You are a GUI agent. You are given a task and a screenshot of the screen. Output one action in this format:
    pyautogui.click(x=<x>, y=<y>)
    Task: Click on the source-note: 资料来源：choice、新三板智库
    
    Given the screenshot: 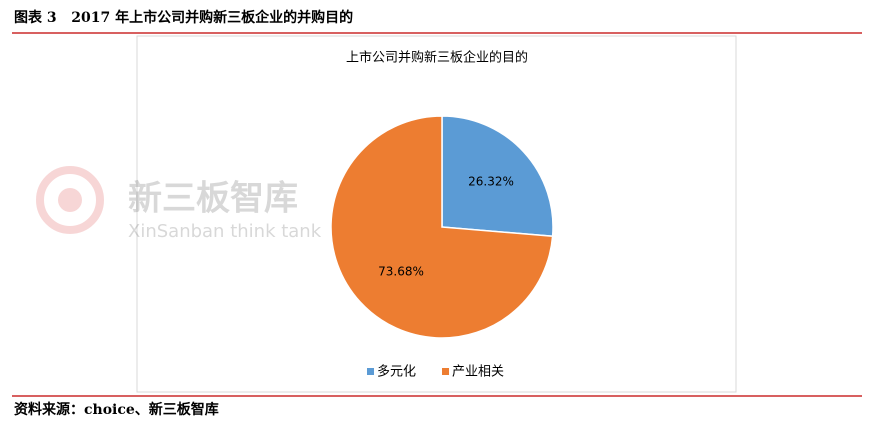 What is the action you would take?
    pyautogui.click(x=116, y=409)
    